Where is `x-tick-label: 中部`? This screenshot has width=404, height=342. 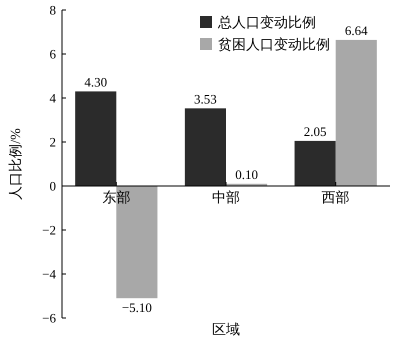 x-tick-label: 中部 is located at coordinates (226, 198).